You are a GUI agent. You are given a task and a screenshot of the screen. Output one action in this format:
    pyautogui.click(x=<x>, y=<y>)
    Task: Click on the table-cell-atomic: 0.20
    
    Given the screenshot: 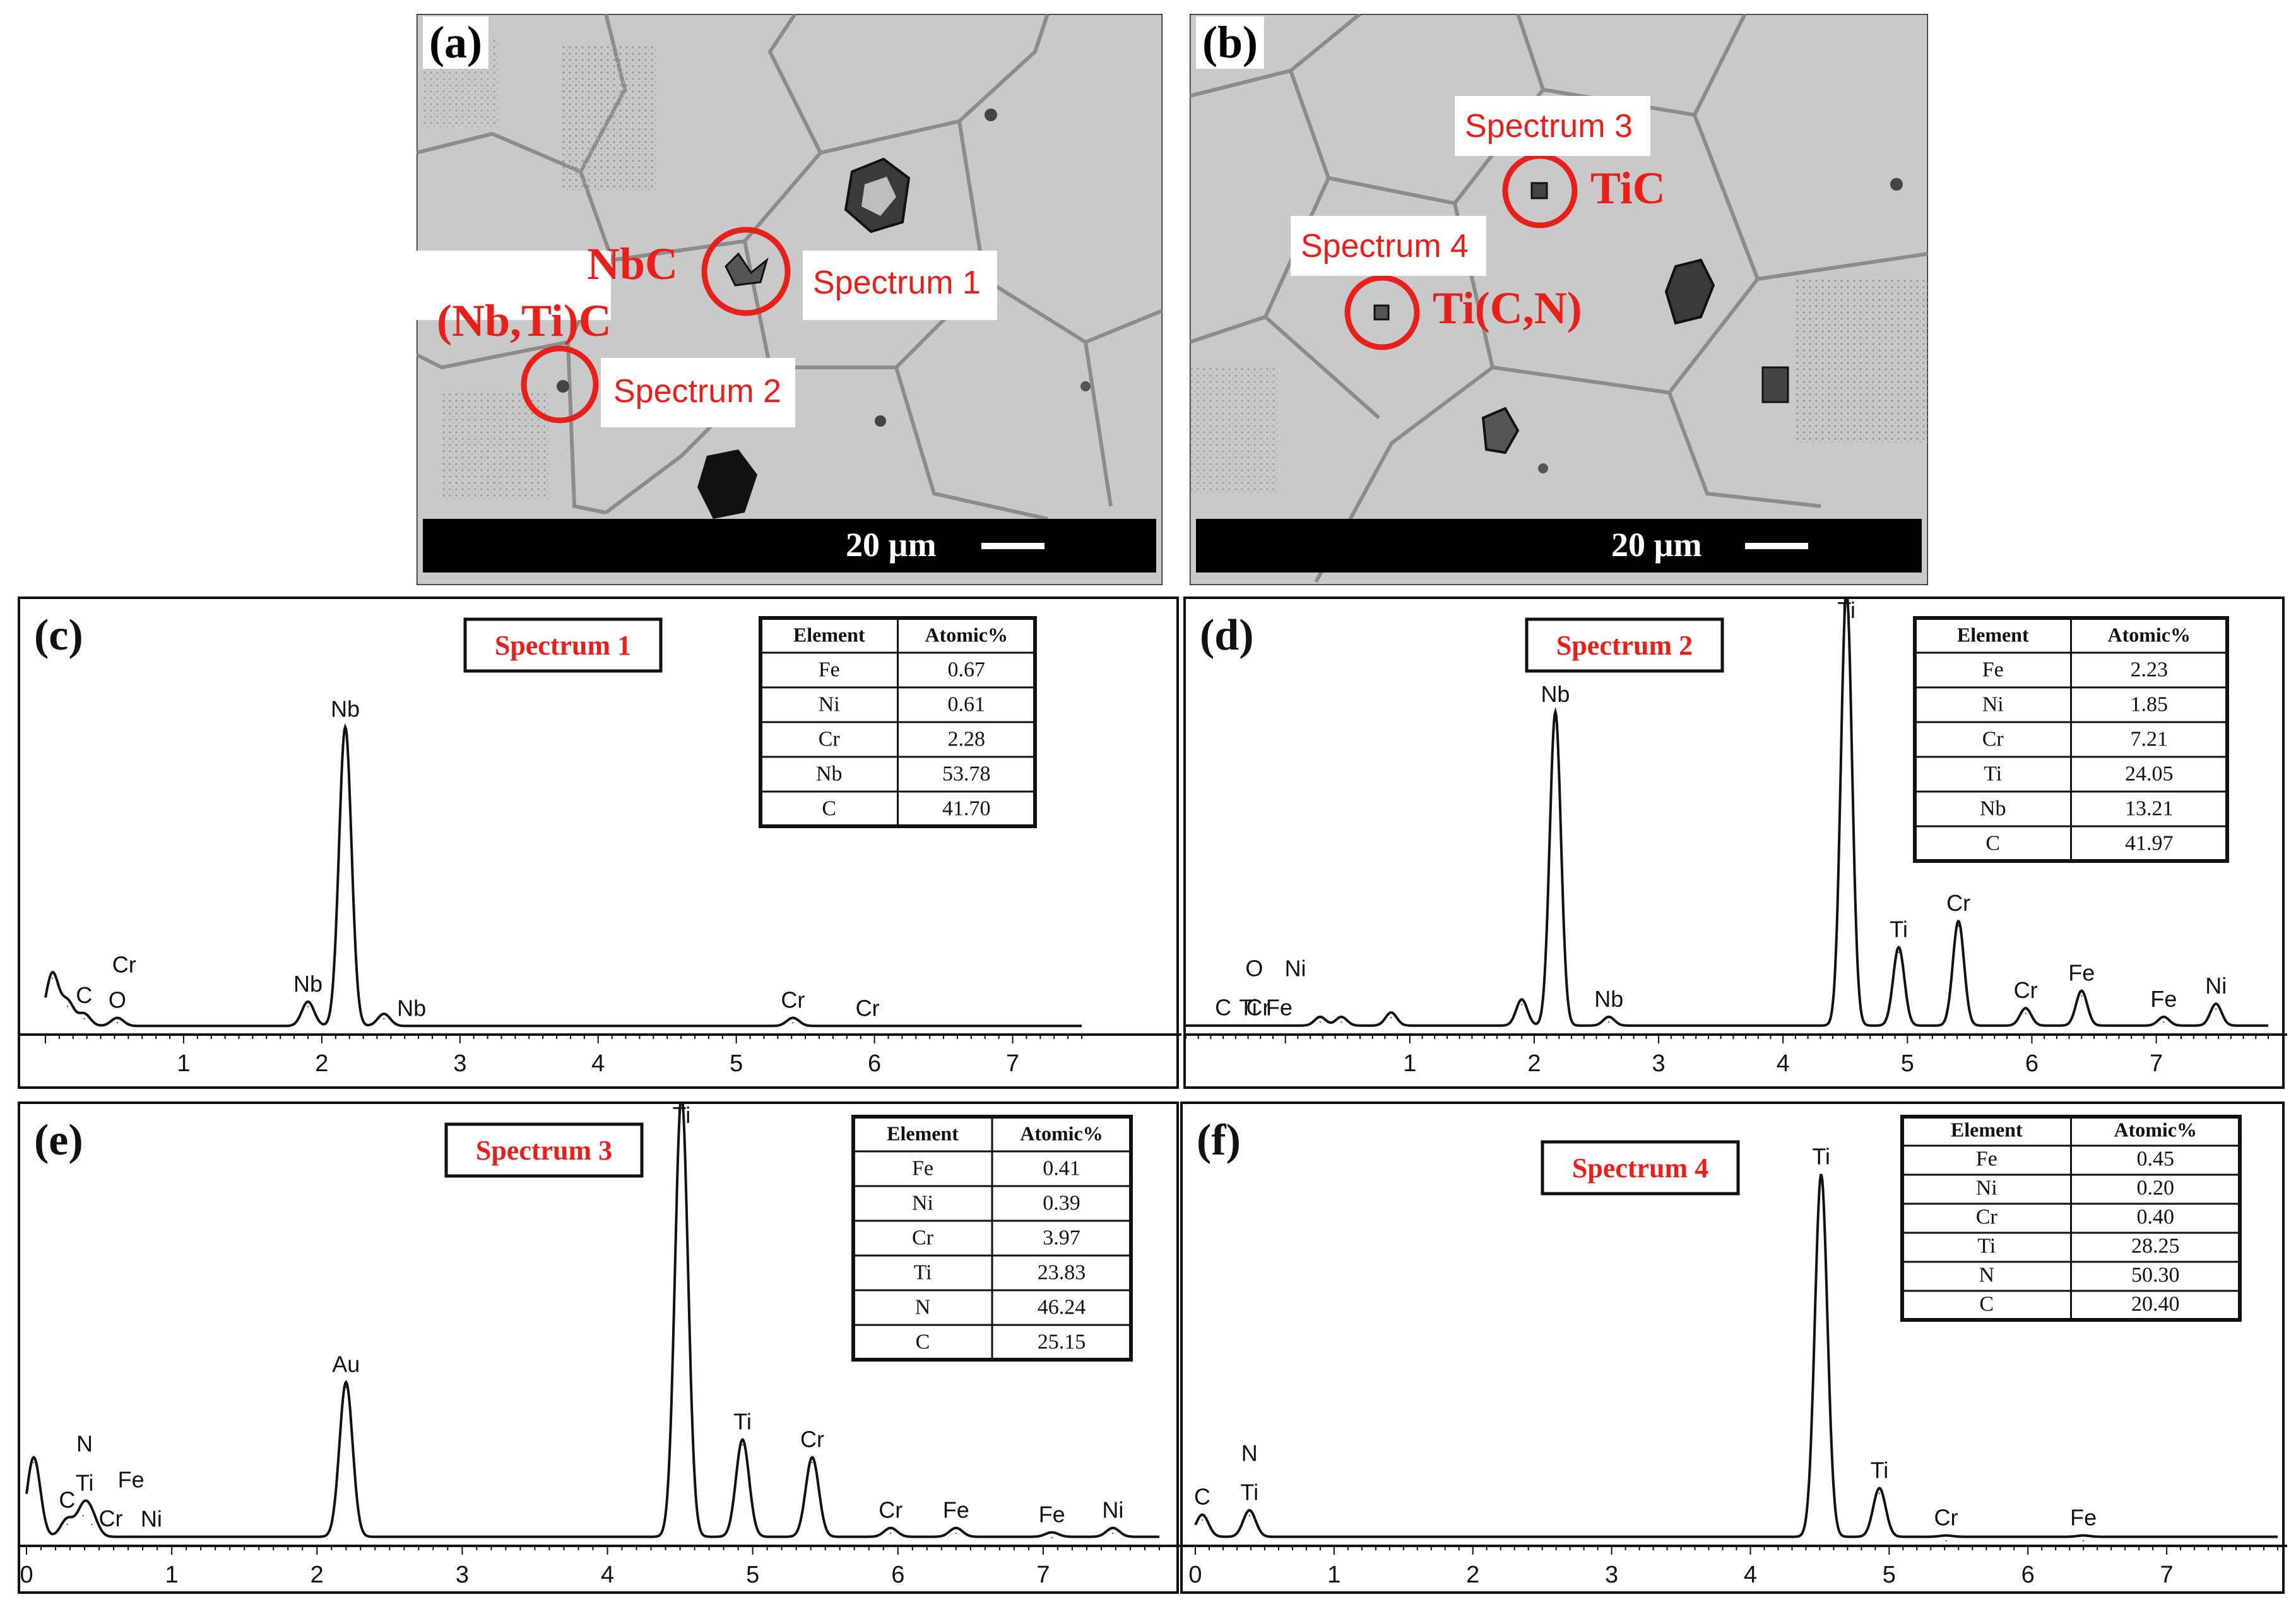 What is the action you would take?
    pyautogui.click(x=2156, y=1187)
    